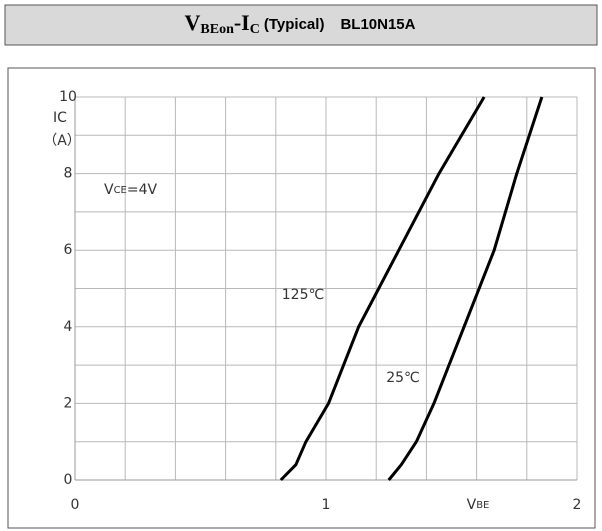 The image size is (602, 531). I want to click on y-tick-label: 2, so click(68, 403).